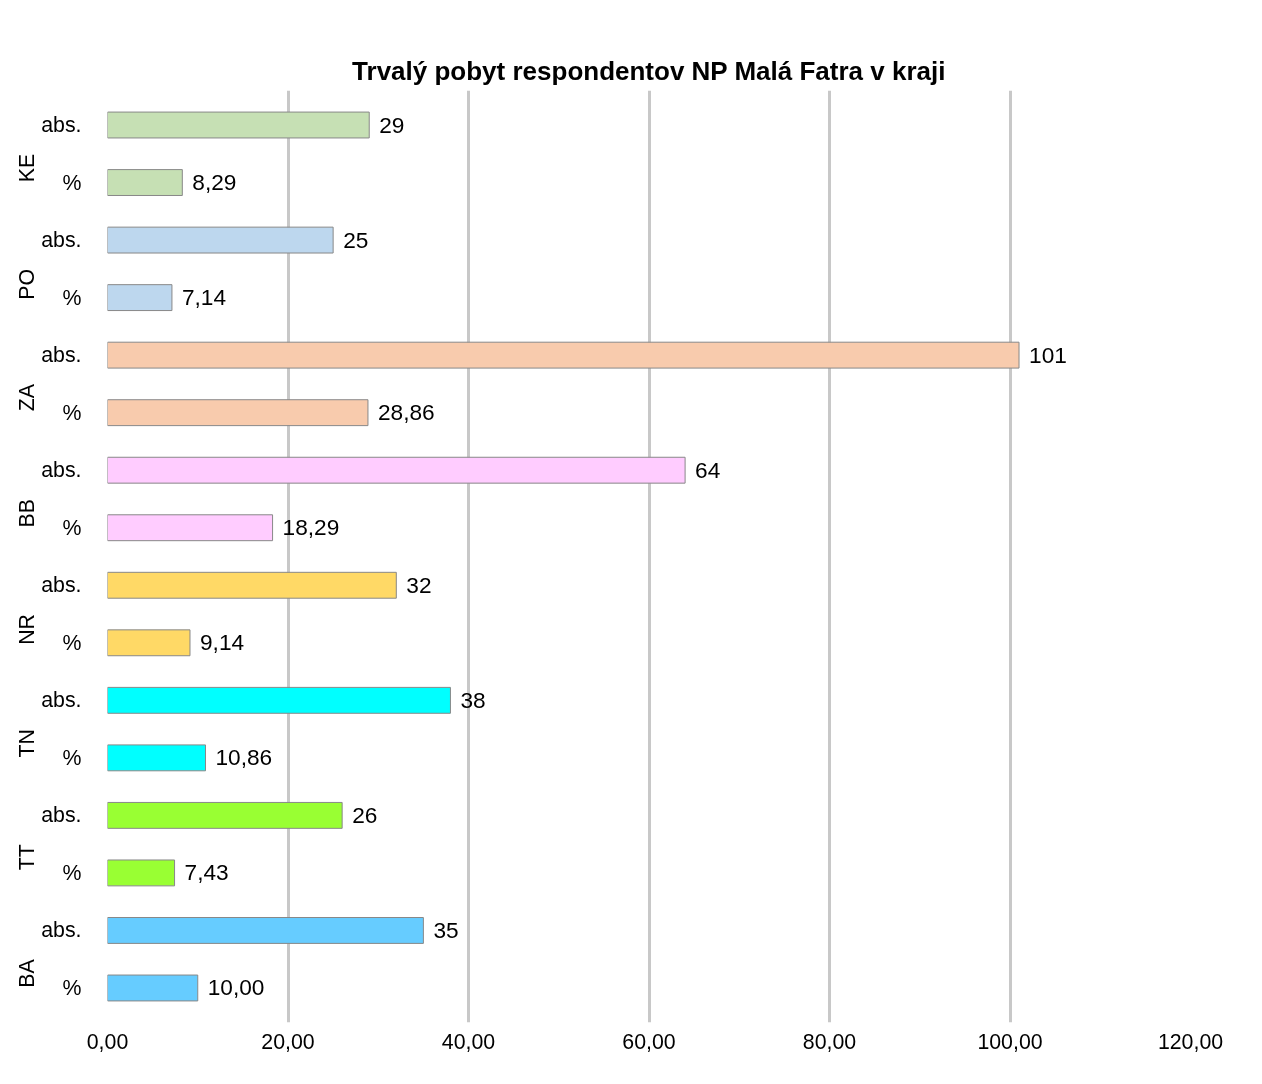  What do you see at coordinates (27, 397) in the screenshot?
I see `text: ZA` at bounding box center [27, 397].